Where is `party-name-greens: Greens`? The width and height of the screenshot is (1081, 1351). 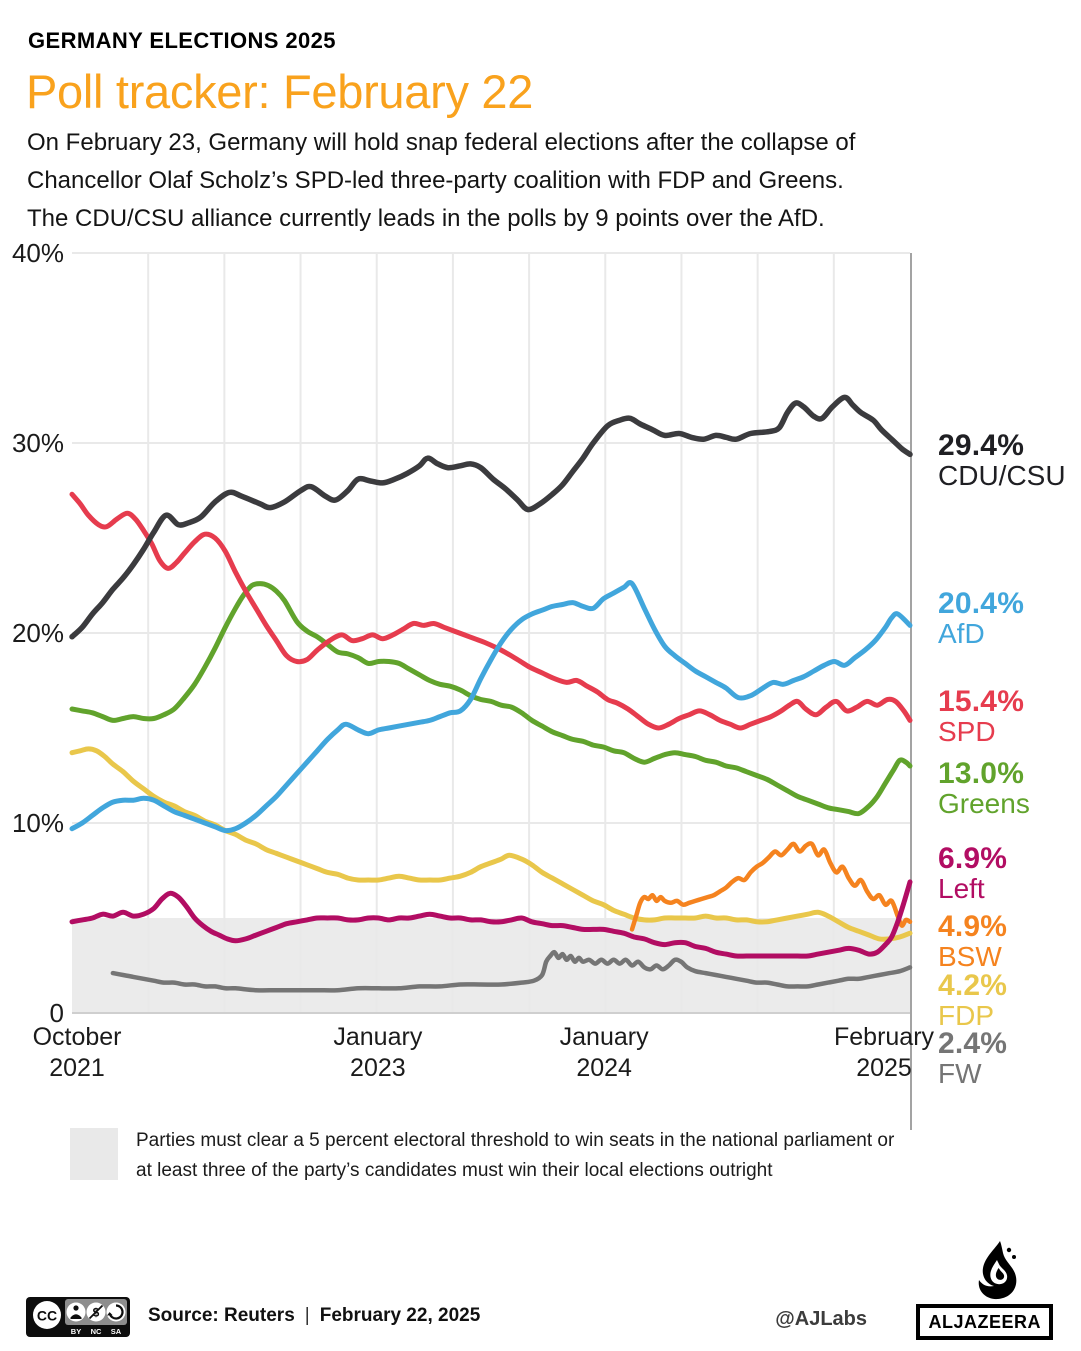
party-name-greens: Greens is located at coordinates (984, 803).